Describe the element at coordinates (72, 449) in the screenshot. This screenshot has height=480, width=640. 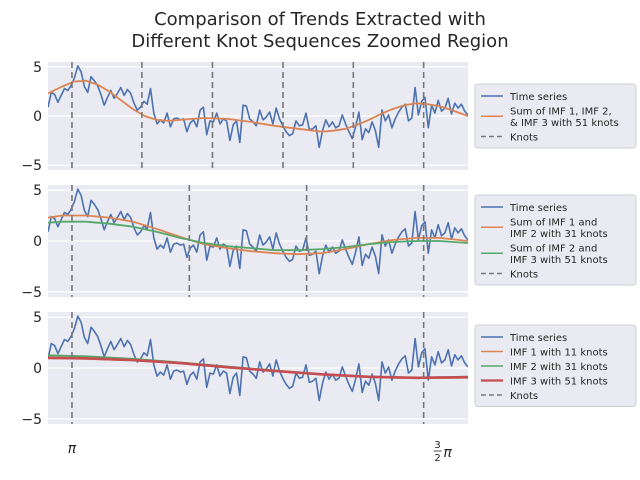
I see `x-tick-label: π` at that location.